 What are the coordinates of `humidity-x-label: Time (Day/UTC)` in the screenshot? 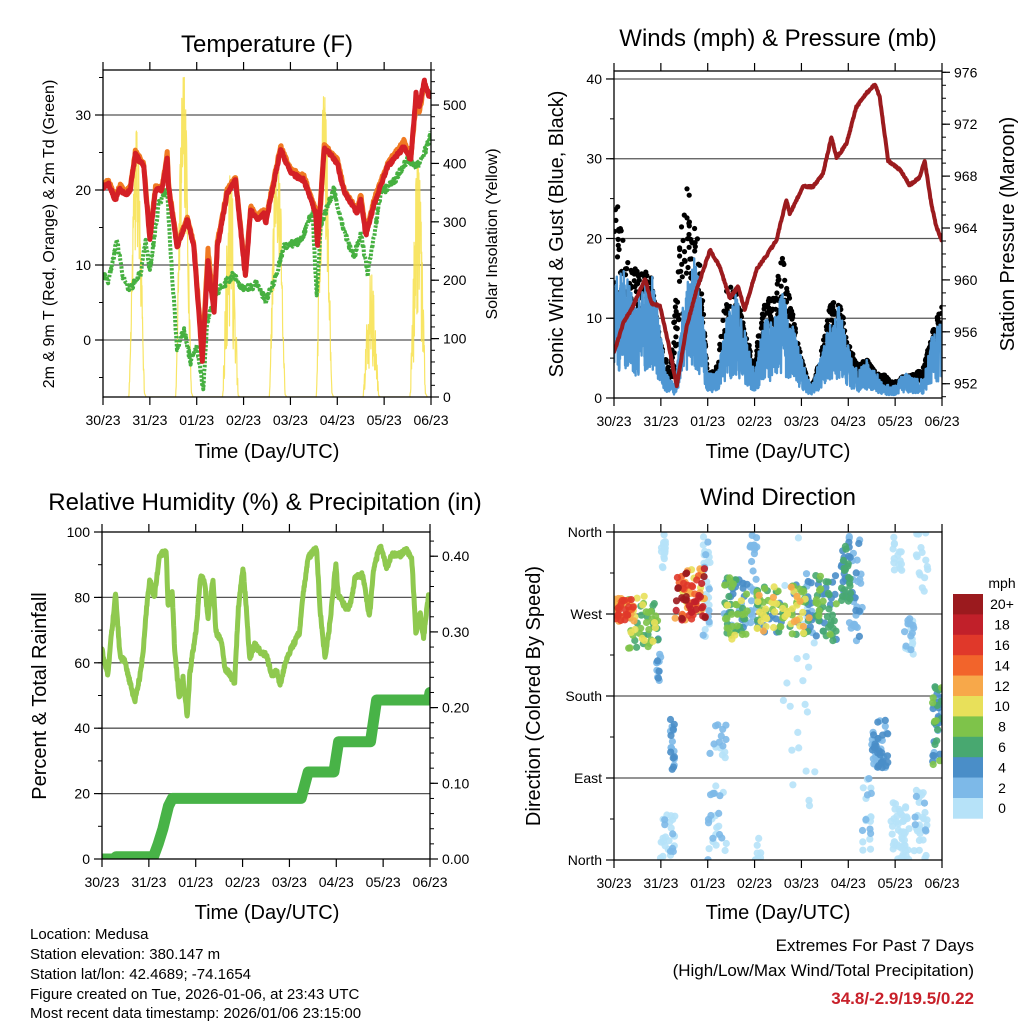 It's located at (267, 913).